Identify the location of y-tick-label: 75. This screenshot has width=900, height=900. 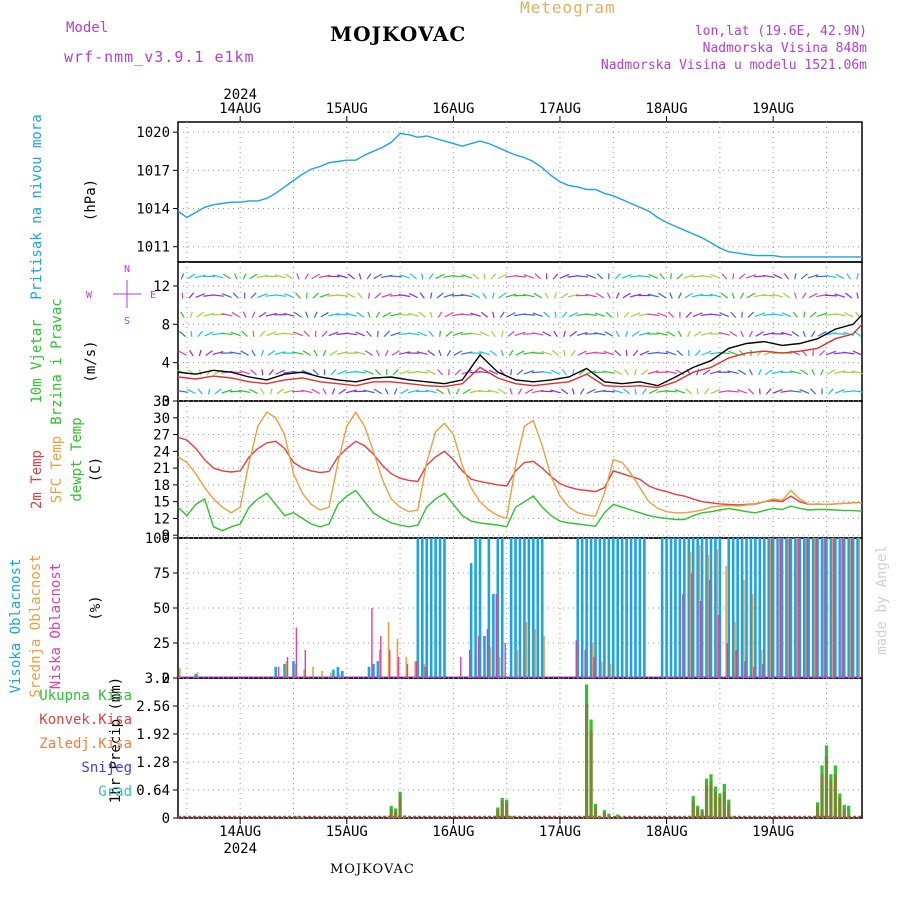
(161, 574).